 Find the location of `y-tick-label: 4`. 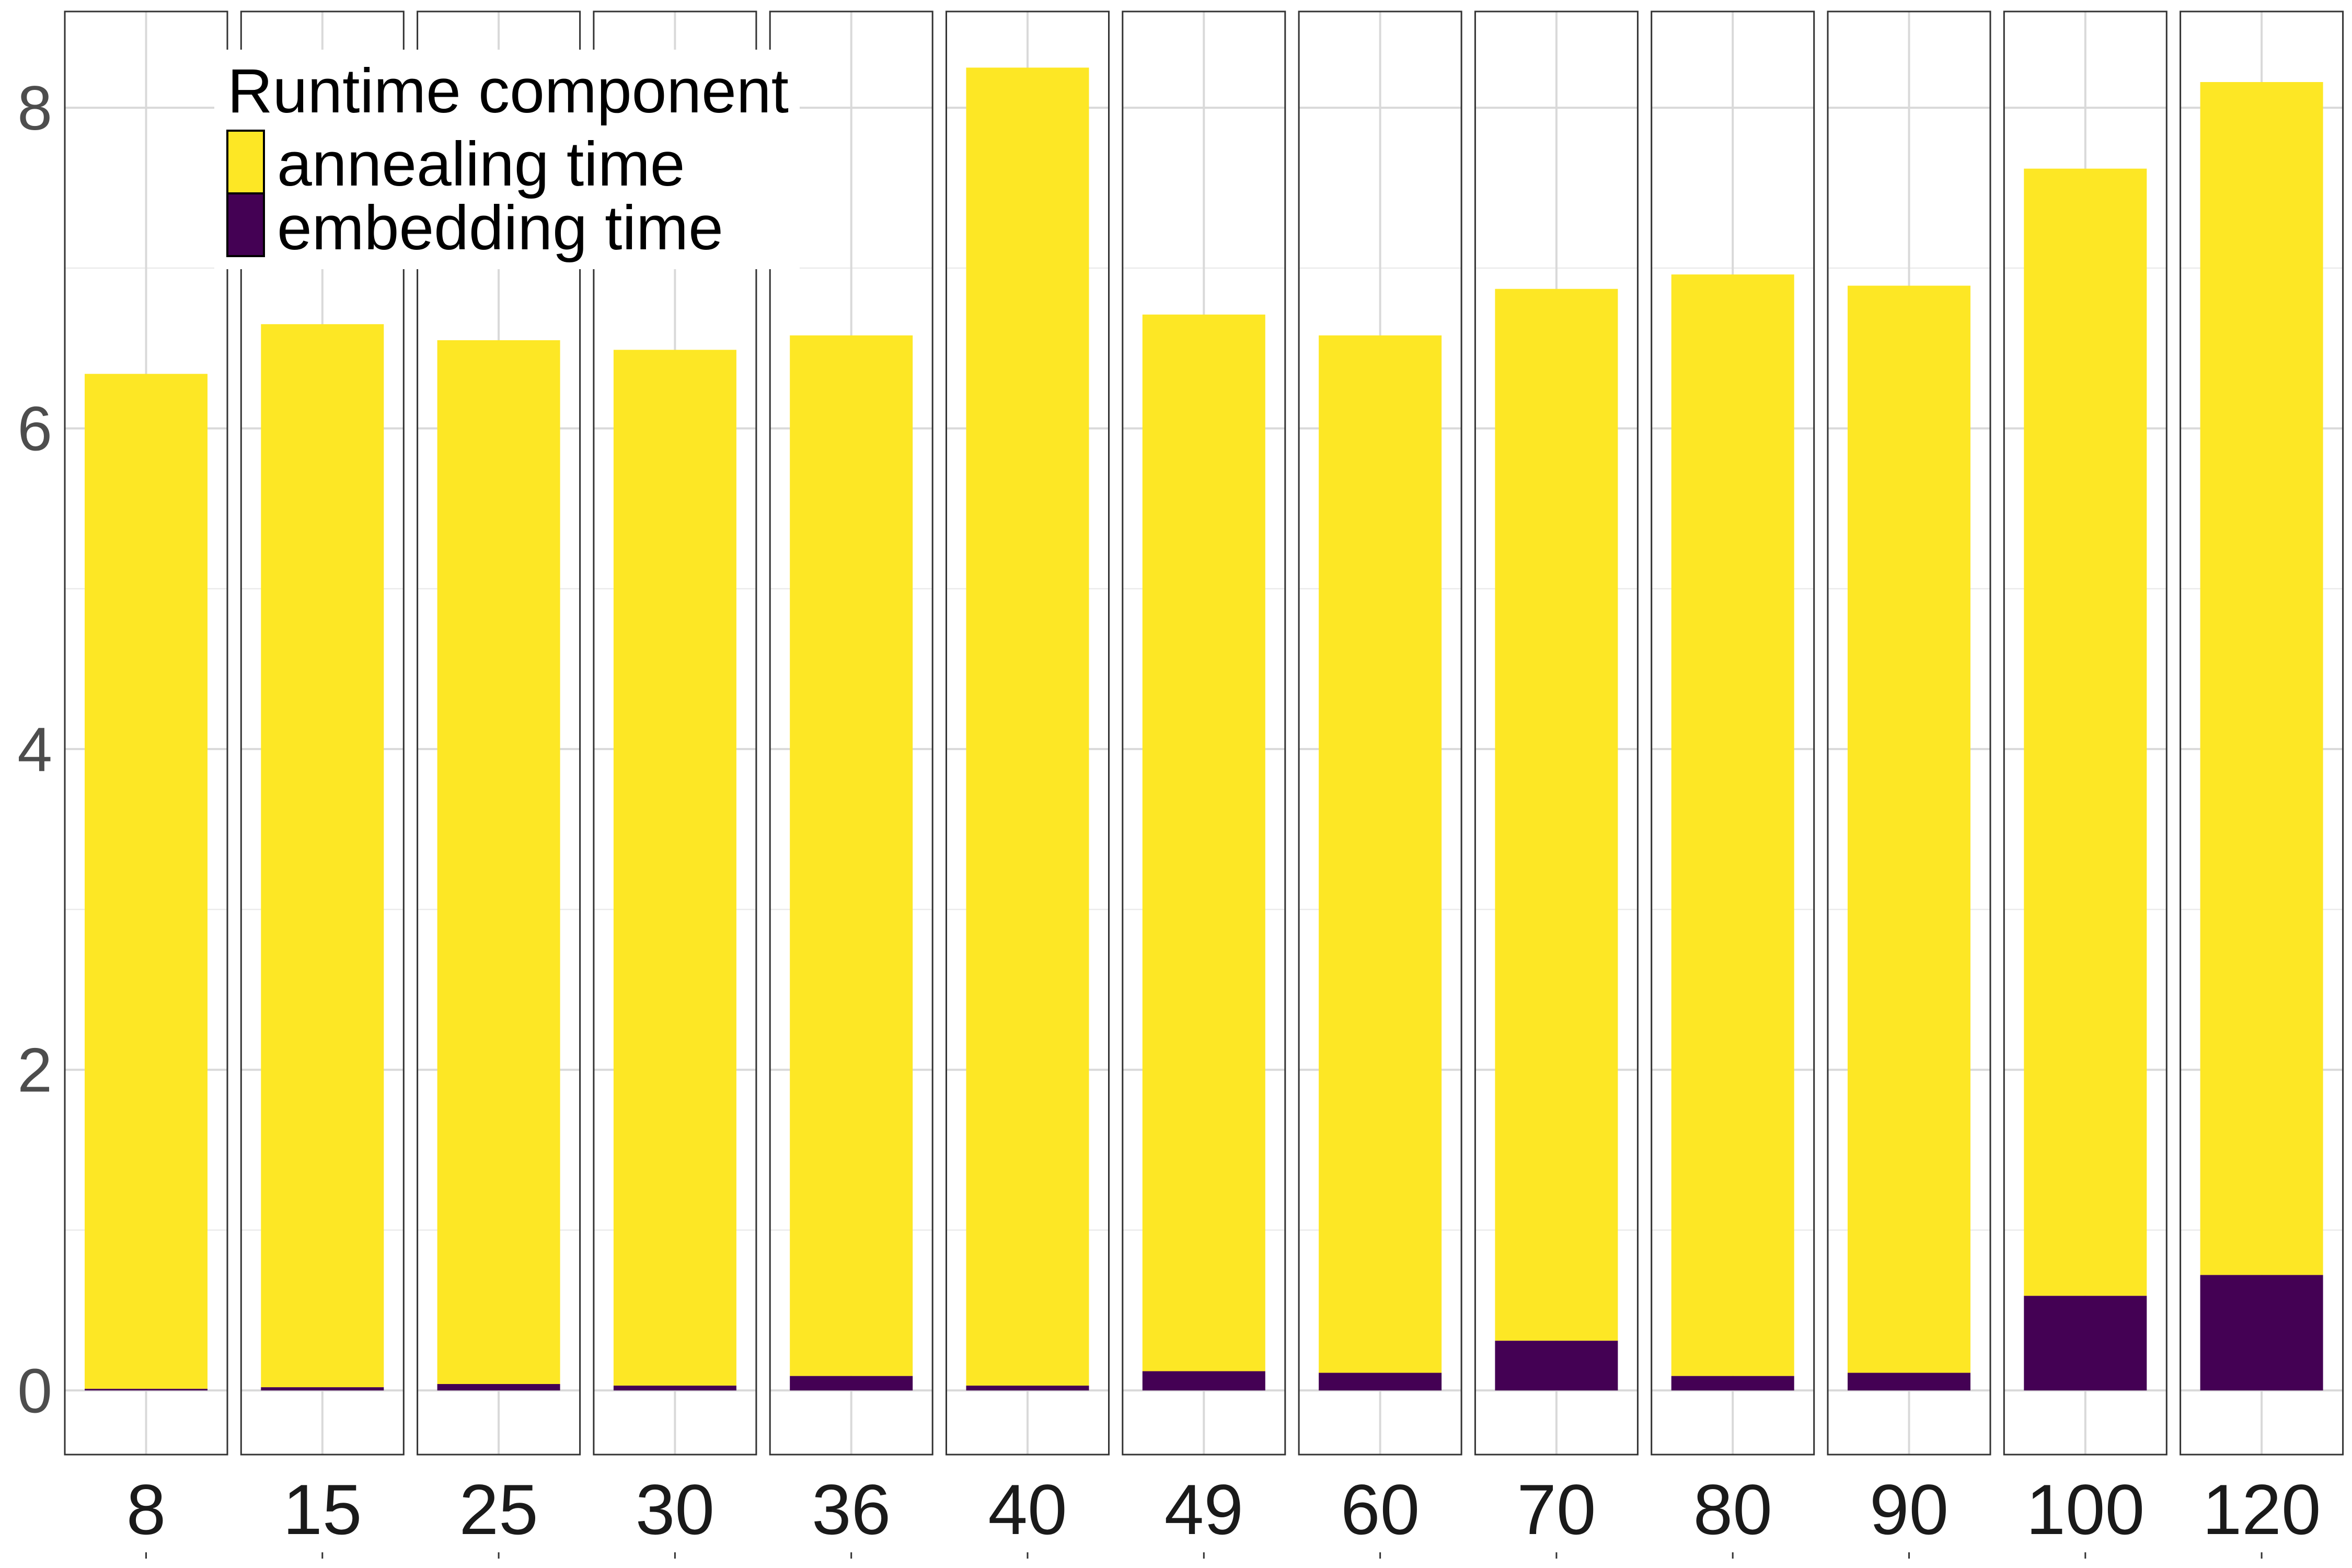

y-tick-label: 4 is located at coordinates (34, 749).